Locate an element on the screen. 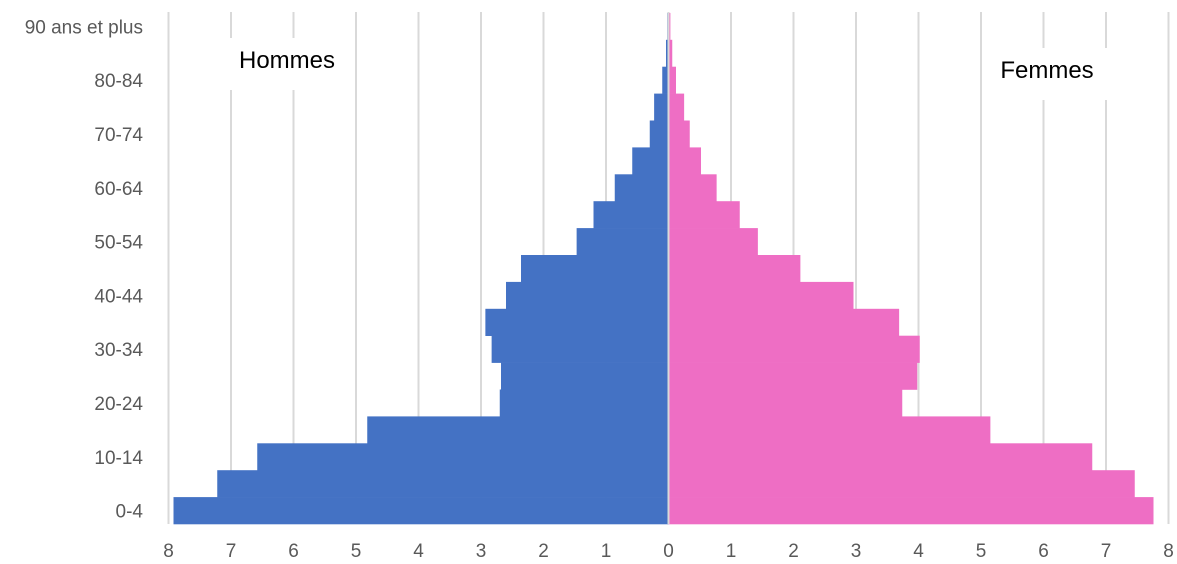  x-tick-label: 0 is located at coordinates (668, 551).